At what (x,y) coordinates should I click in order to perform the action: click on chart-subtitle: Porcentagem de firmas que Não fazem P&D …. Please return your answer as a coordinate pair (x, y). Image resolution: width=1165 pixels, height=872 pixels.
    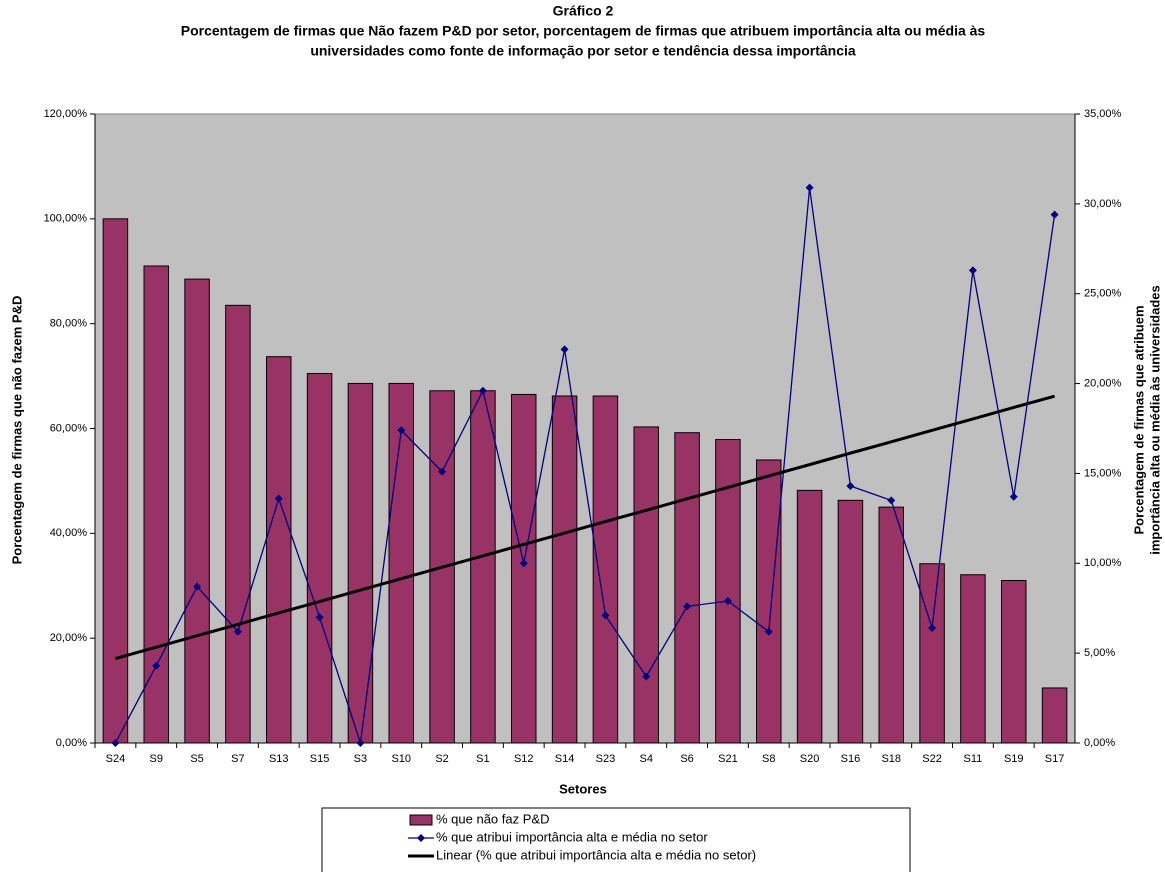
    Looking at the image, I should click on (583, 31).